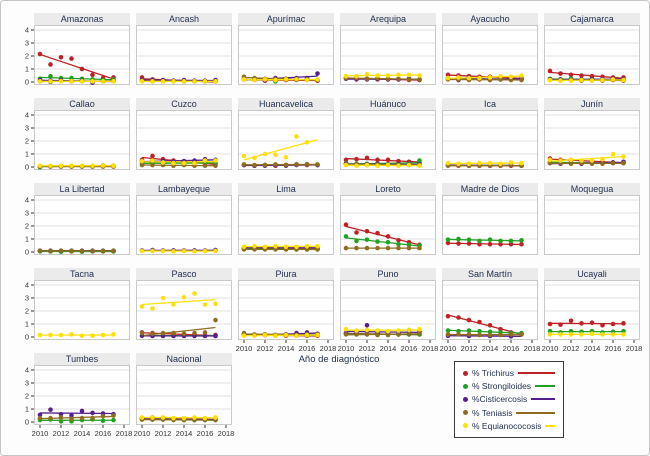  Describe the element at coordinates (82, 359) in the screenshot. I see `facet-title: Tumbes` at that location.